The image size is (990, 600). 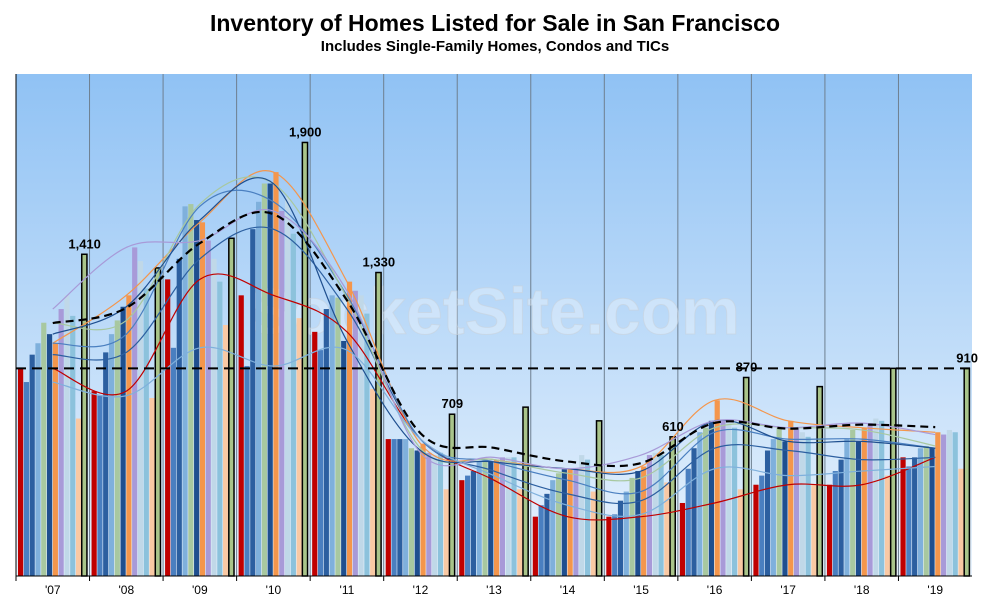 I want to click on x-tick-label: '18, so click(x=862, y=590).